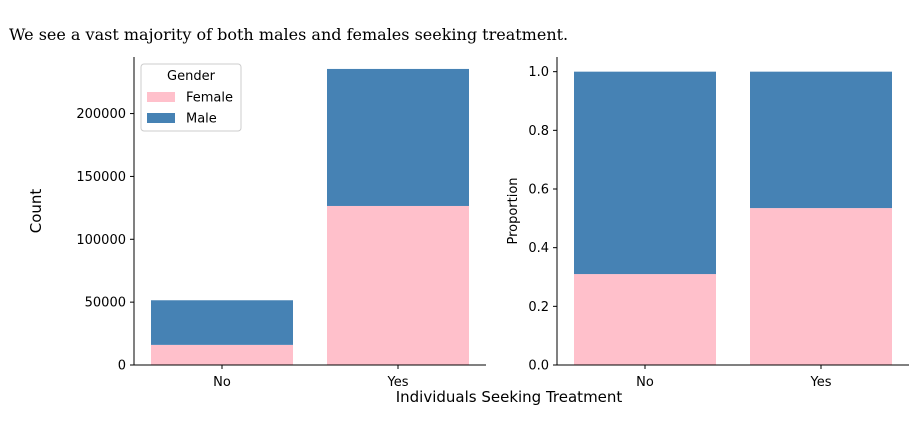 This screenshot has width=923, height=421. What do you see at coordinates (105, 303) in the screenshot?
I see `y-tick-label: 50000` at bounding box center [105, 303].